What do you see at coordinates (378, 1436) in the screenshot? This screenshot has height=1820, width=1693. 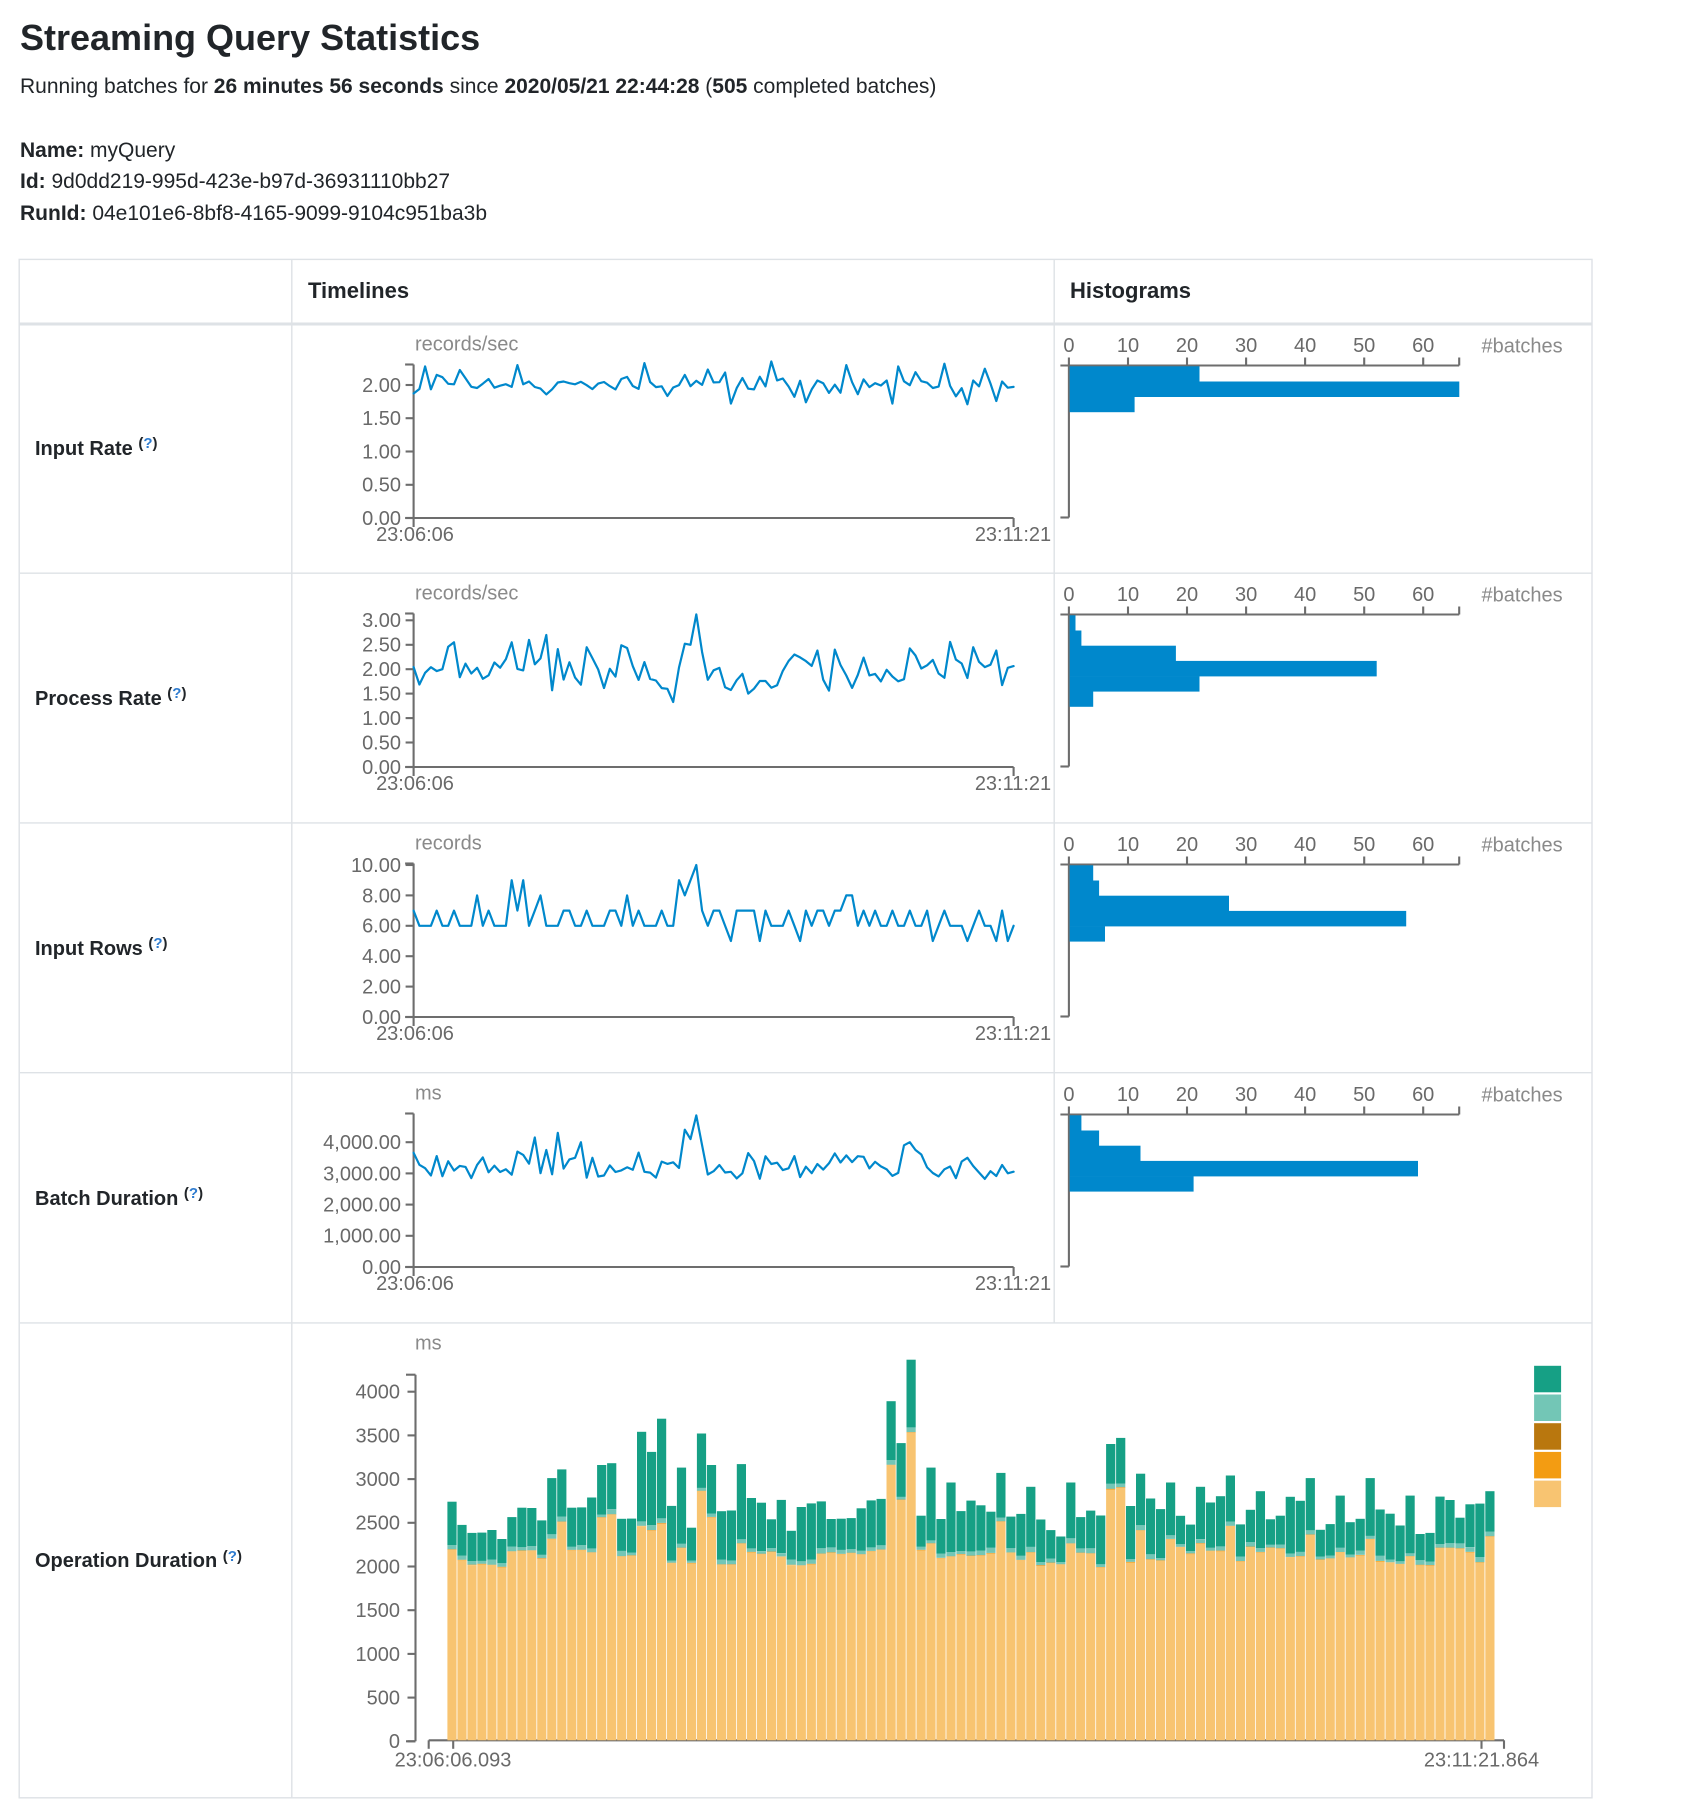 I see `svg-text: 3500` at bounding box center [378, 1436].